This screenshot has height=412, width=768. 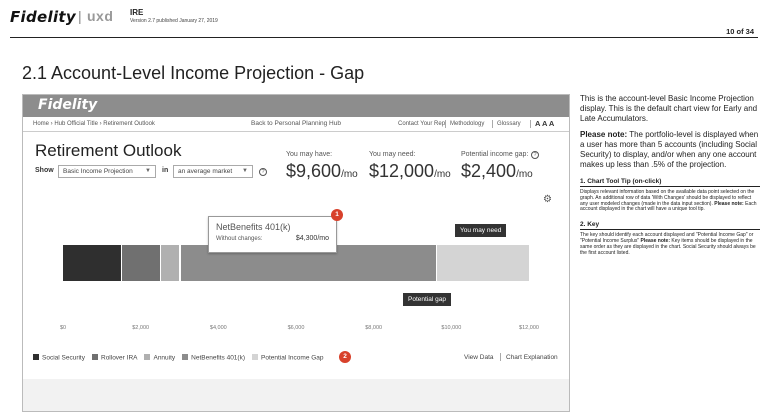 I want to click on projection-type-value: Basic Income Projection, so click(x=98, y=171).